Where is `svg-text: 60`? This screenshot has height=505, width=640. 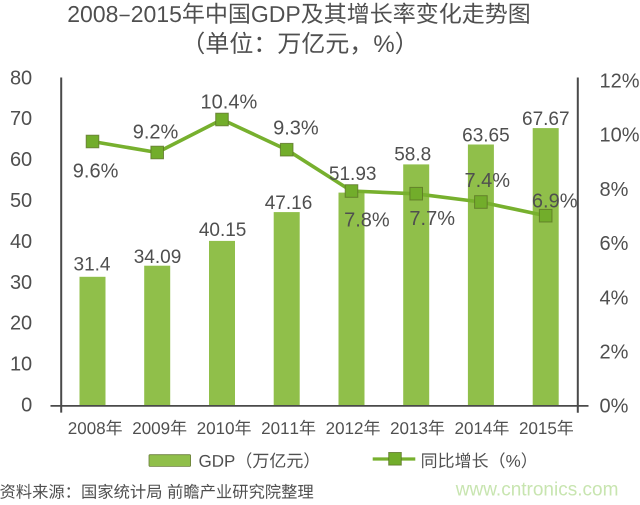 svg-text: 60 is located at coordinates (21, 160).